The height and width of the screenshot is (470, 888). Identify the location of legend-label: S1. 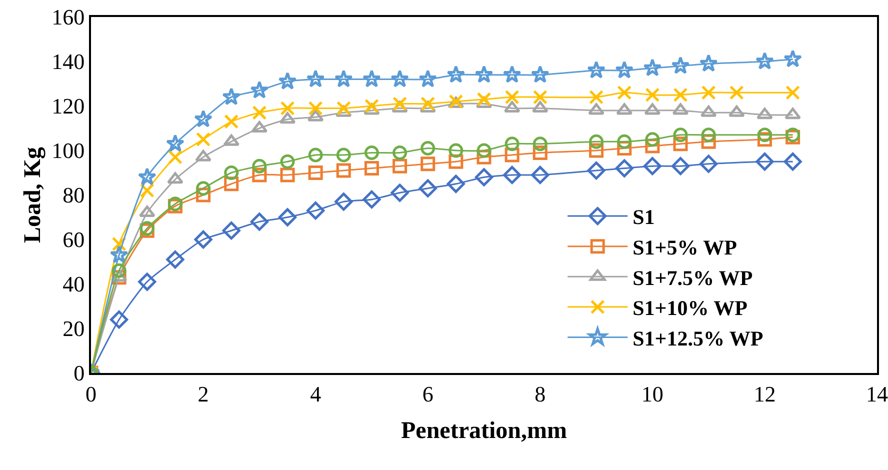
(643, 217).